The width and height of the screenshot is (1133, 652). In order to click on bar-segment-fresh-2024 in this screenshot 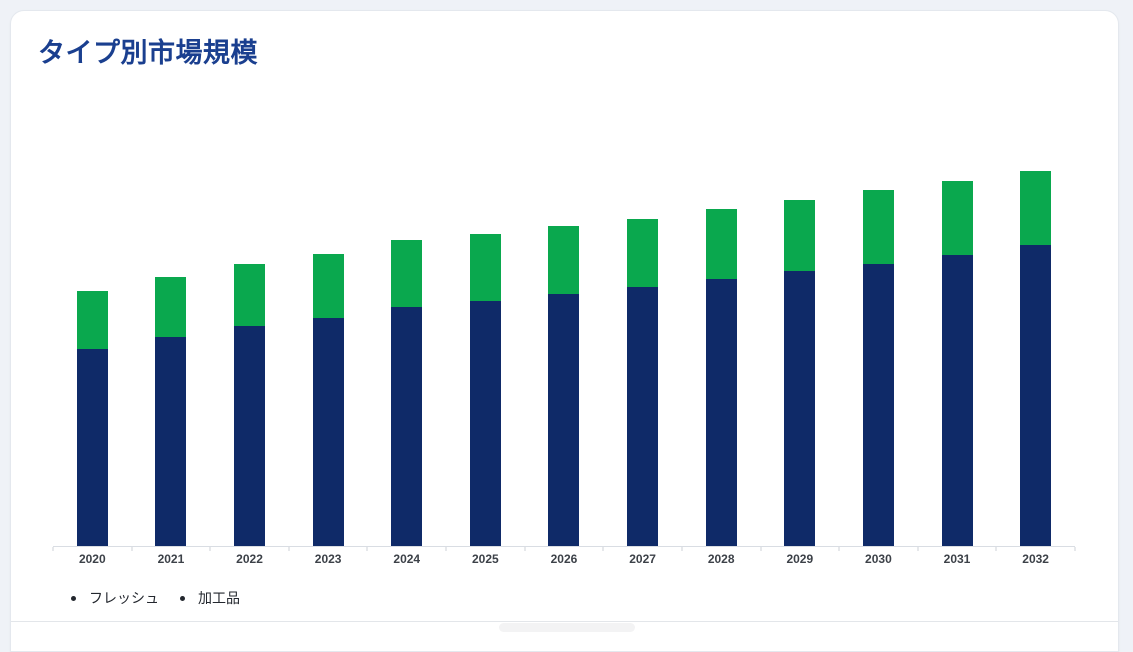, I will do `click(407, 426)`.